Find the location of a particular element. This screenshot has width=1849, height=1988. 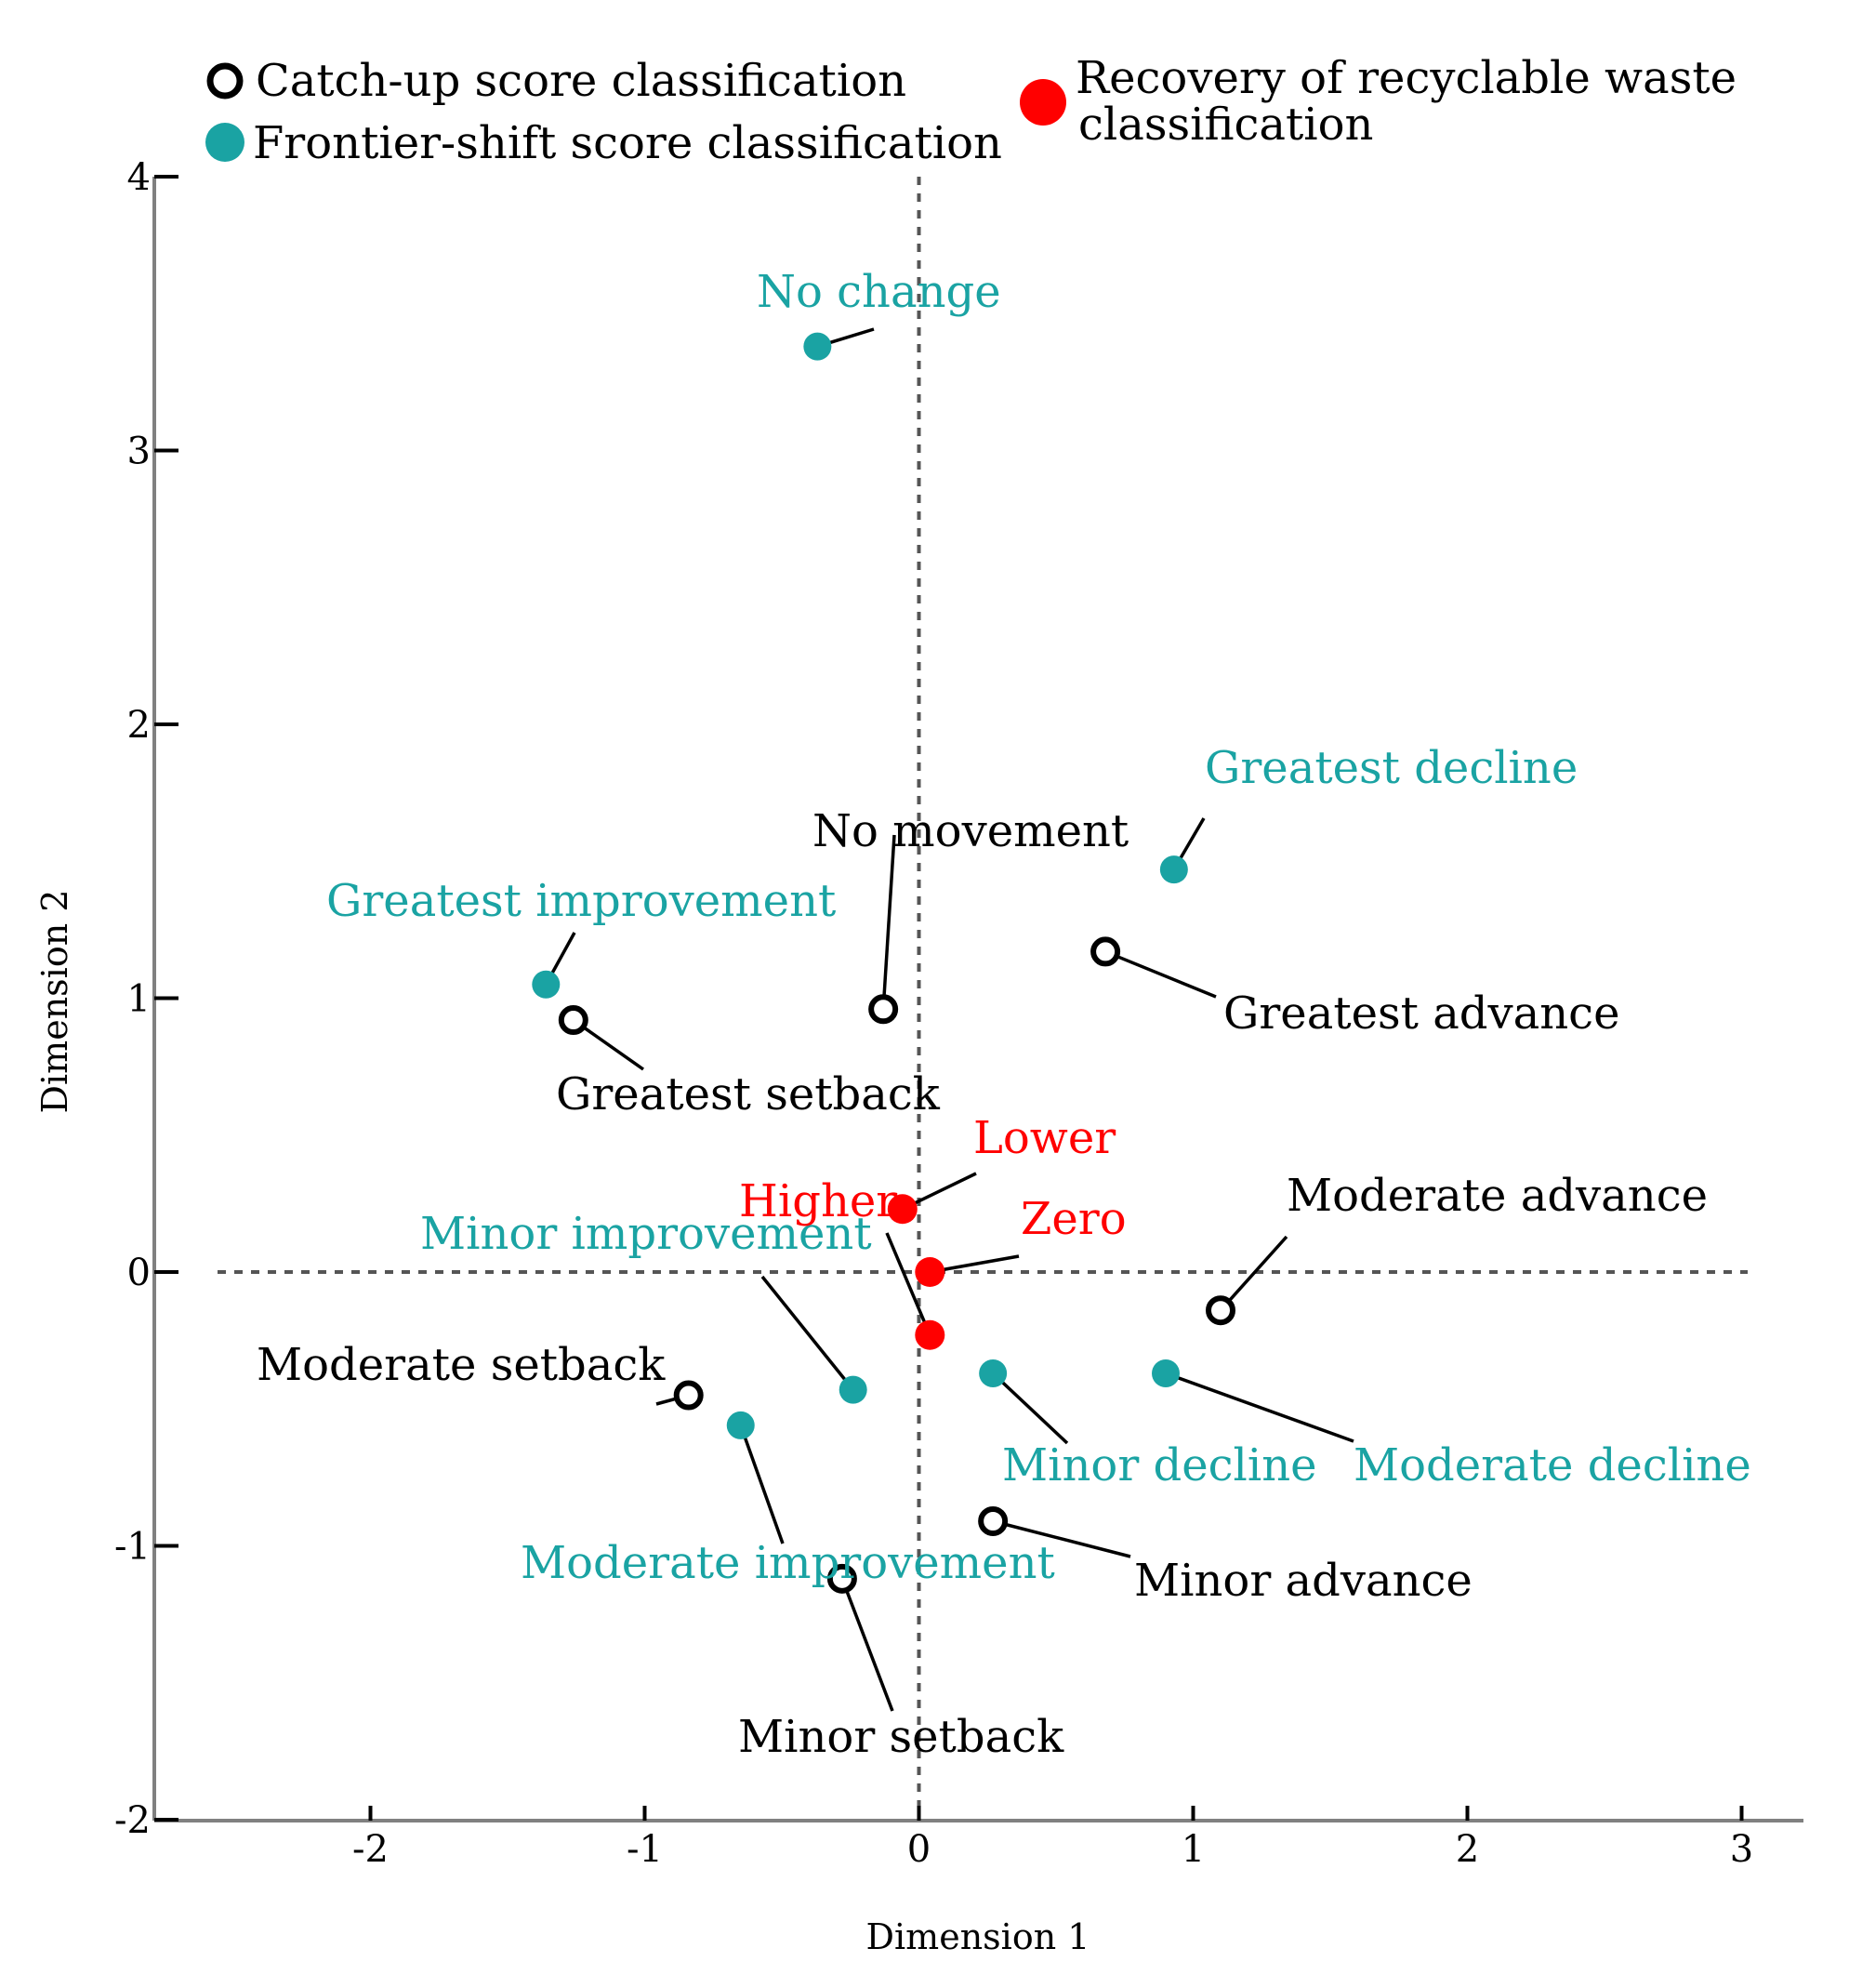

label-greatest-advance: Greatest advance is located at coordinates (1421, 1014).